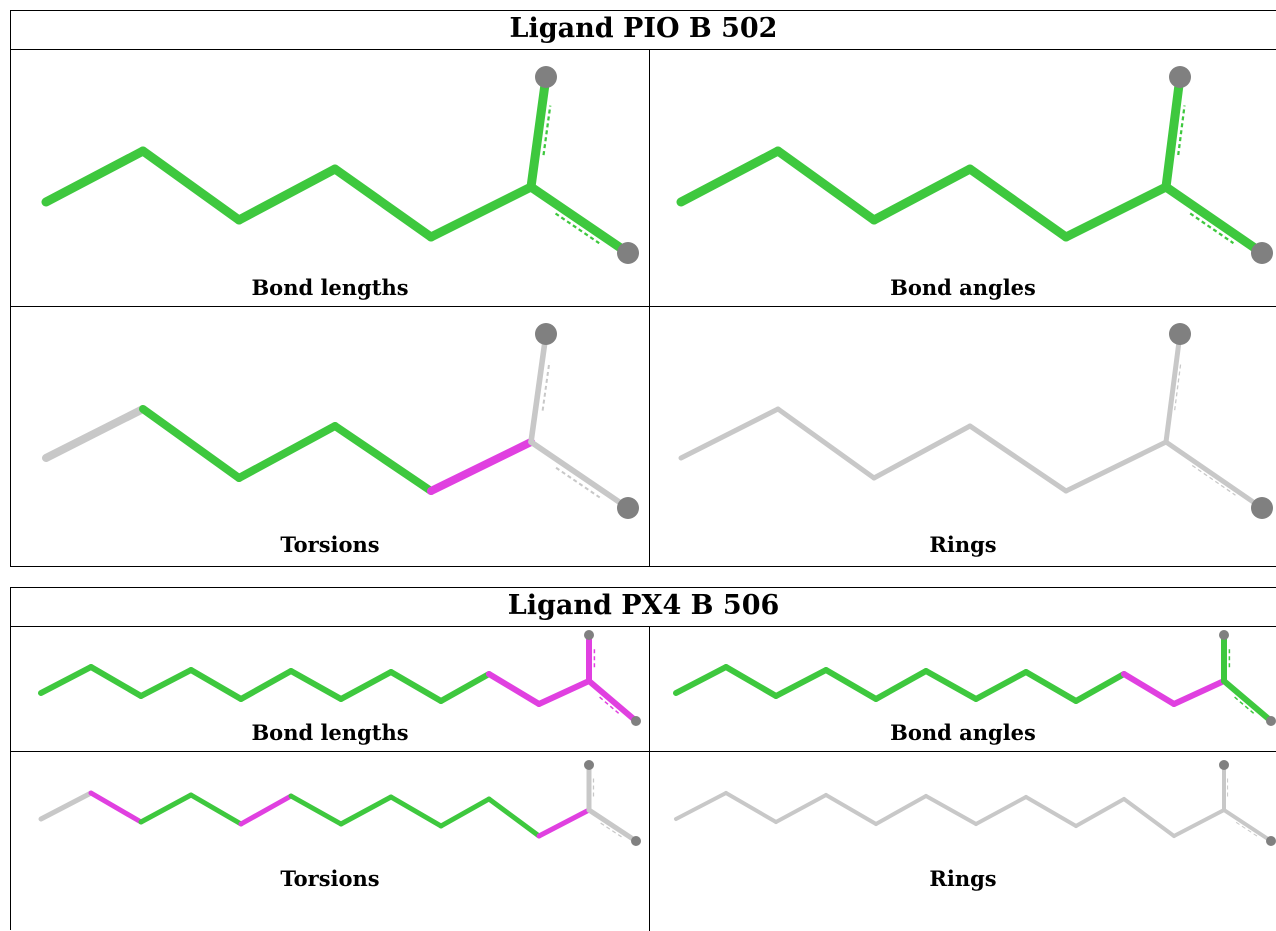  I want to click on panel-caption: Torsions, so click(330, 878).